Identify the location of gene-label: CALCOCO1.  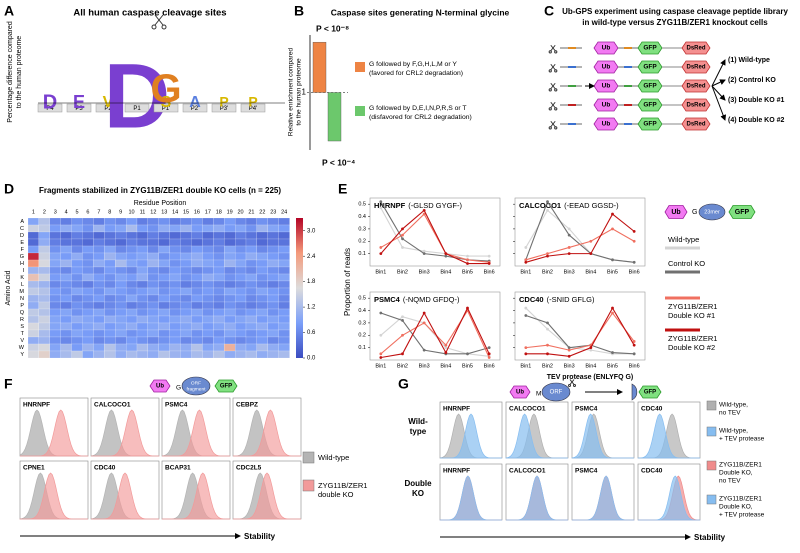
(527, 471).